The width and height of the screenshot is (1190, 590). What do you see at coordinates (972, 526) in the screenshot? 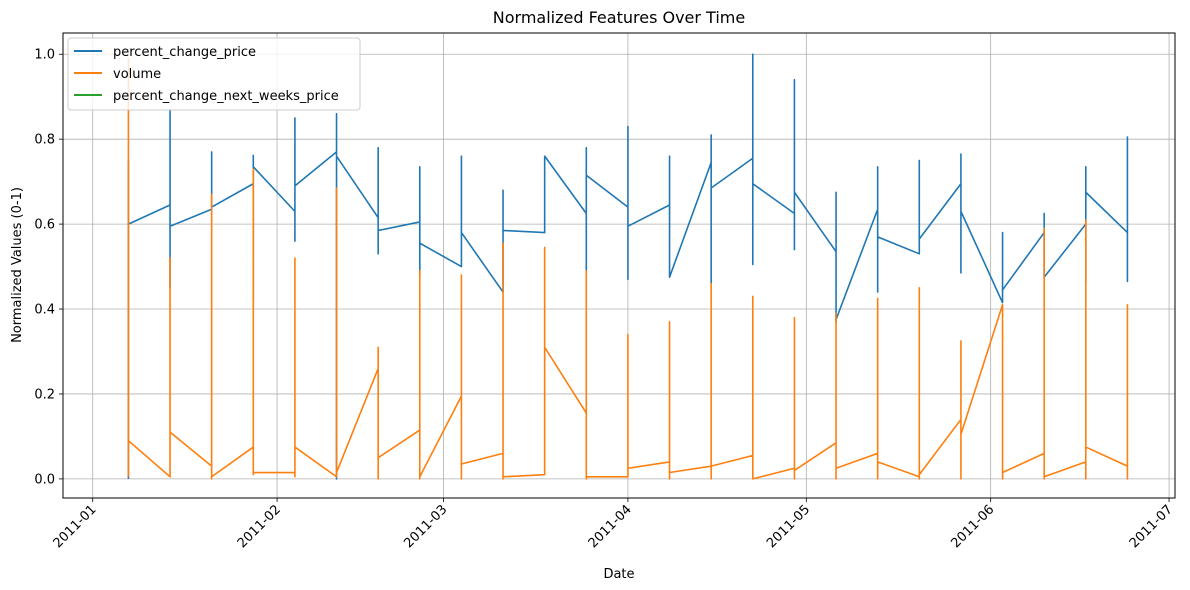
I see `x-tick-label: 2011-06` at bounding box center [972, 526].